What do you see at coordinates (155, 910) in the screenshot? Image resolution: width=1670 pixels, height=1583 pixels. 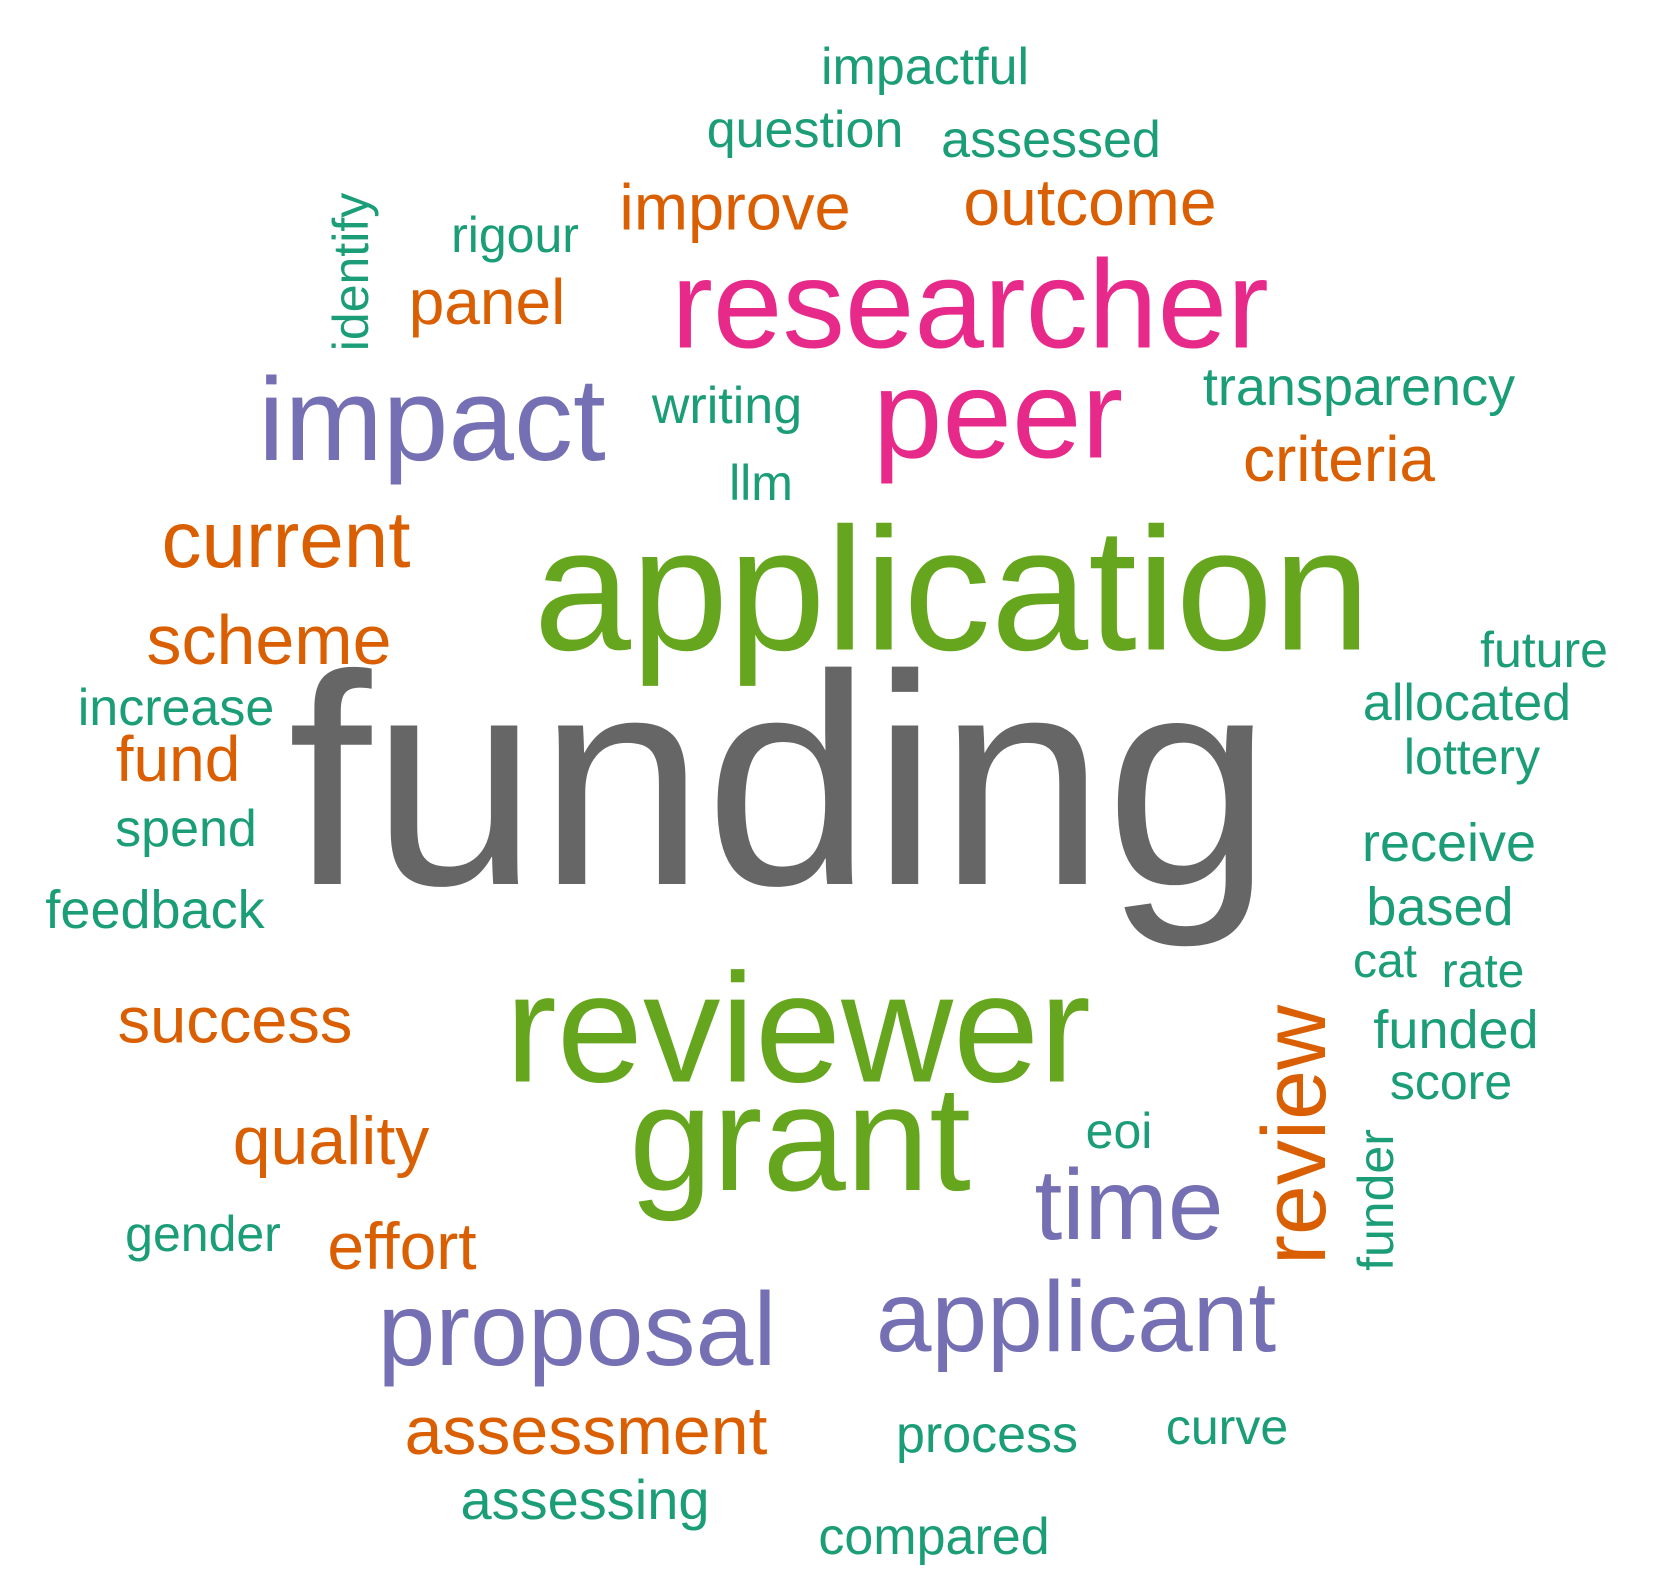 I see `word-feedback: feedback` at bounding box center [155, 910].